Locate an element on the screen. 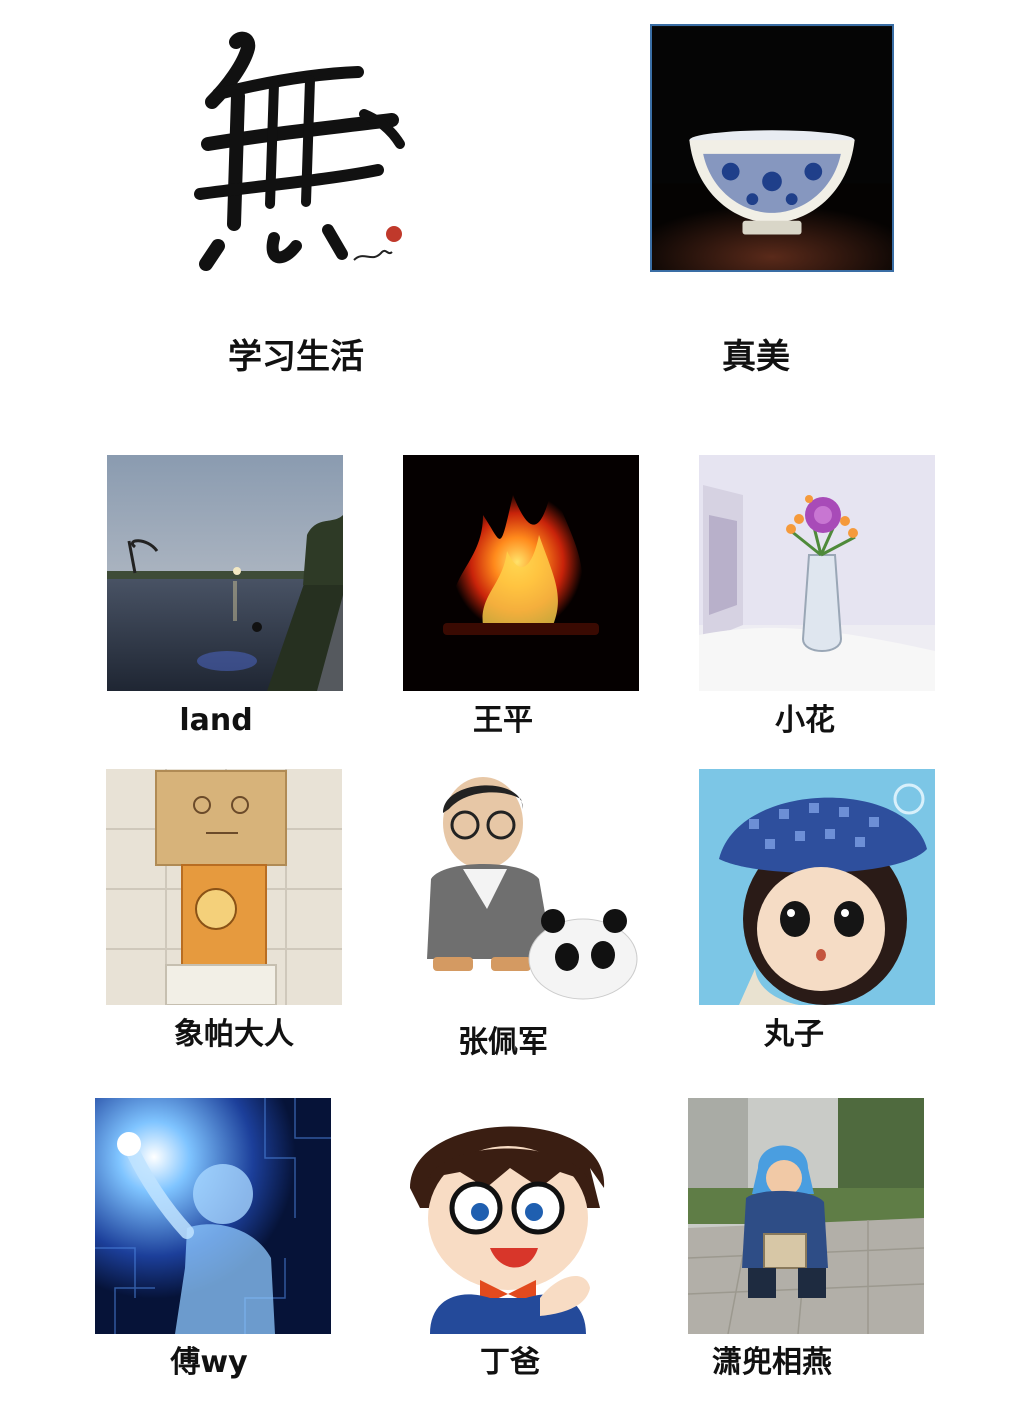 The width and height of the screenshot is (1035, 1411). porcelain-bowl-image is located at coordinates (772, 148).